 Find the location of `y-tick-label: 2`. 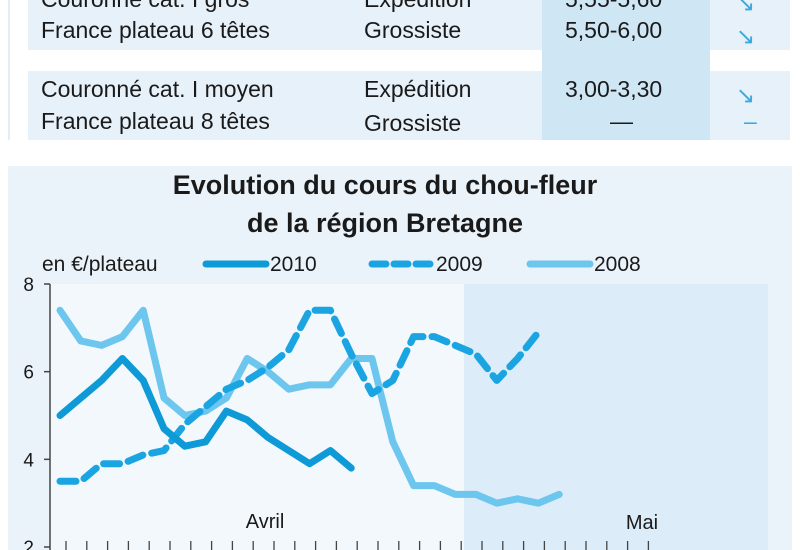

y-tick-label: 2 is located at coordinates (28, 544).